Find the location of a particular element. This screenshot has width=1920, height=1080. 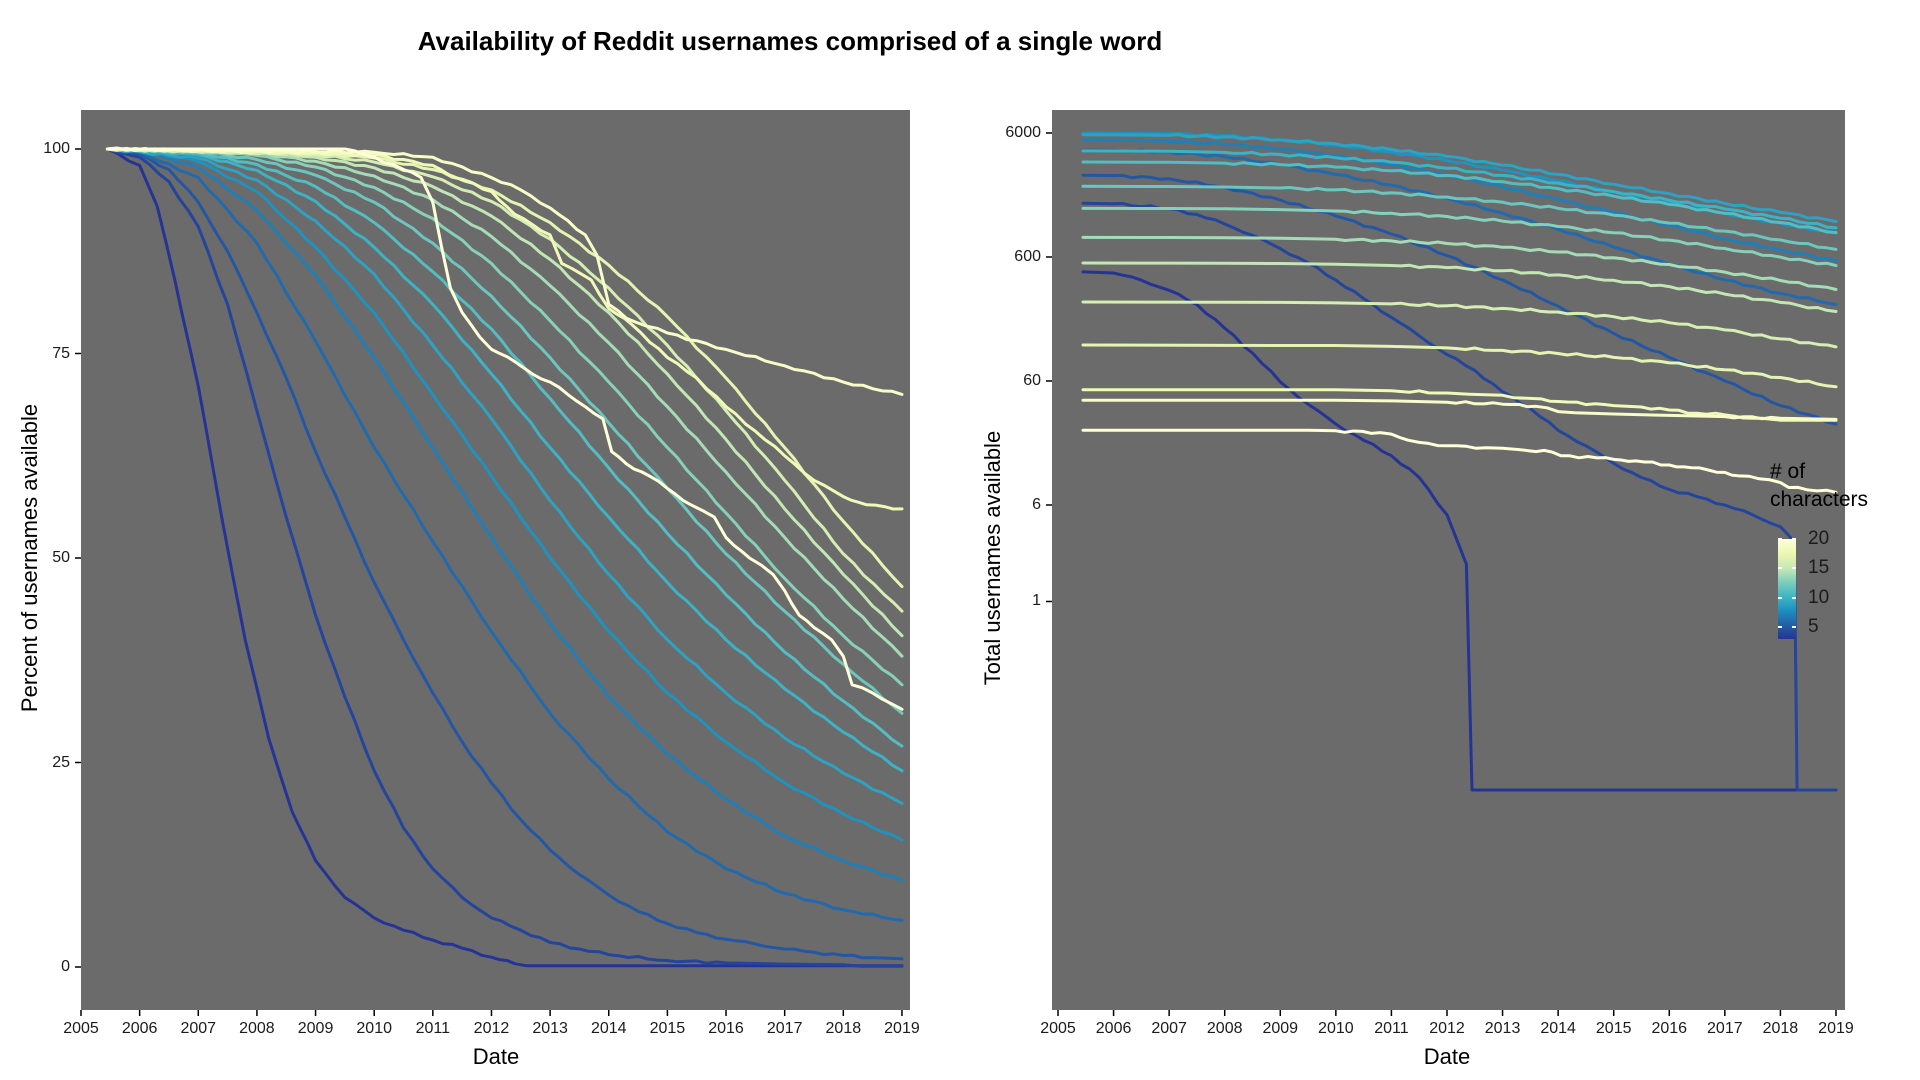

y-tick-label-right-600: 600 is located at coordinates (1027, 256).